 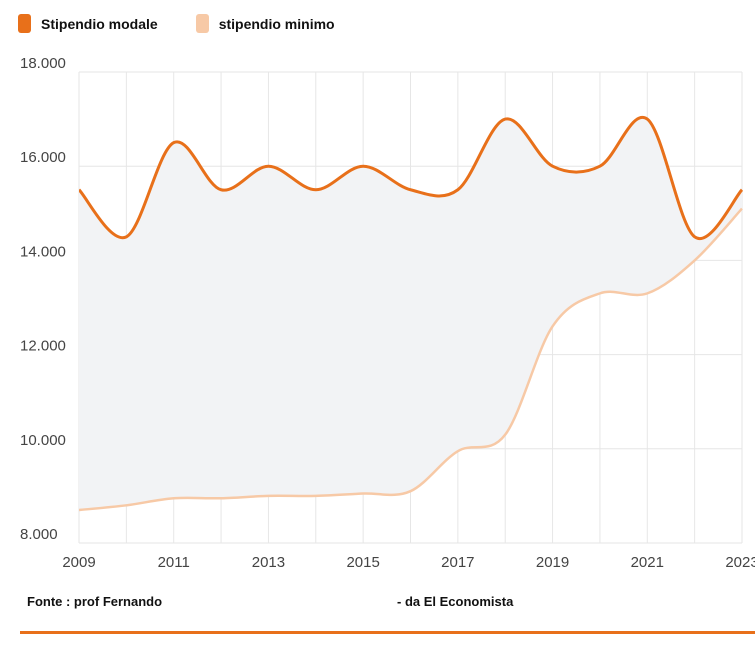 I want to click on footer-source: Fonte : prof Fernando, so click(x=95, y=601).